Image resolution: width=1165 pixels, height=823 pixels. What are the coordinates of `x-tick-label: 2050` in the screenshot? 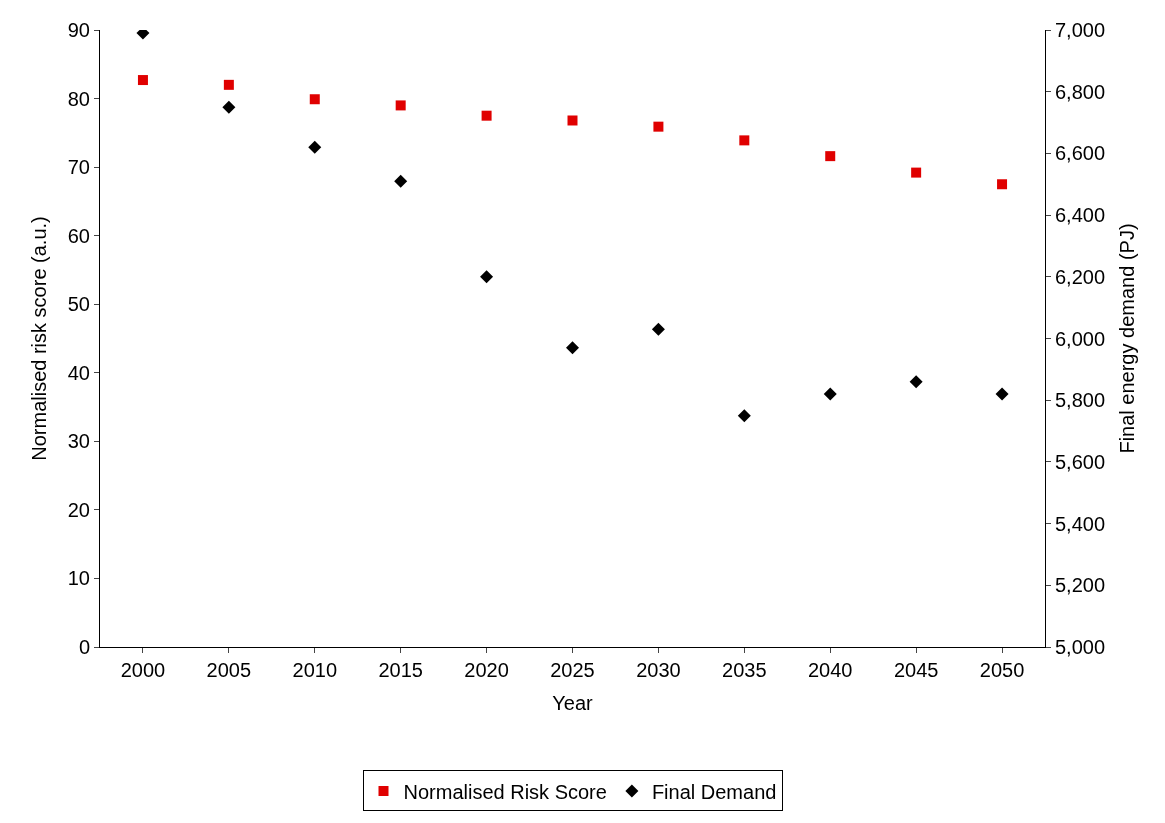 It's located at (1002, 670).